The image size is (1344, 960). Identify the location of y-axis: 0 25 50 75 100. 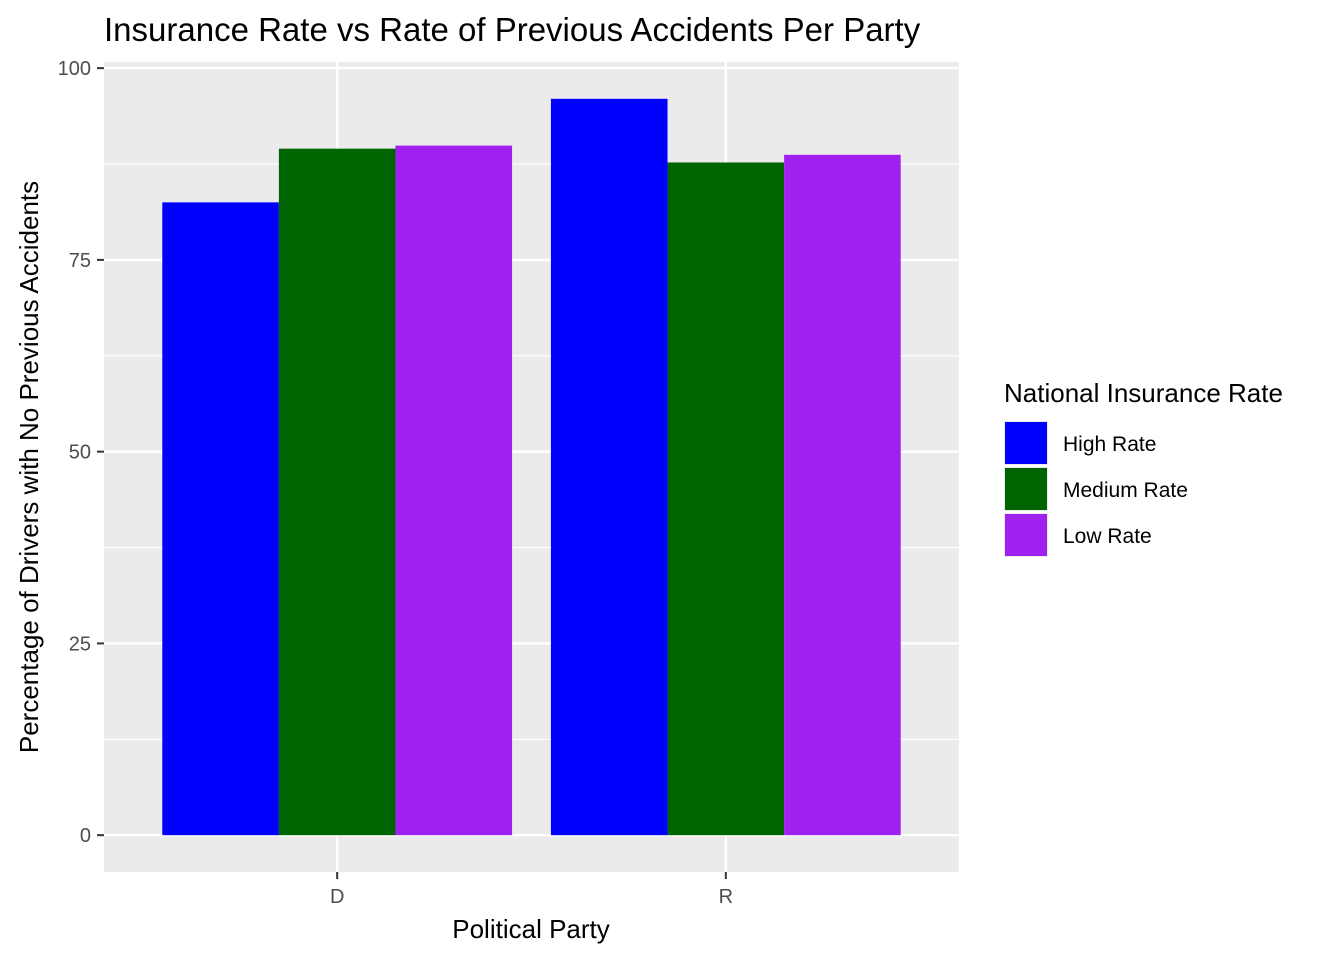
(81, 452).